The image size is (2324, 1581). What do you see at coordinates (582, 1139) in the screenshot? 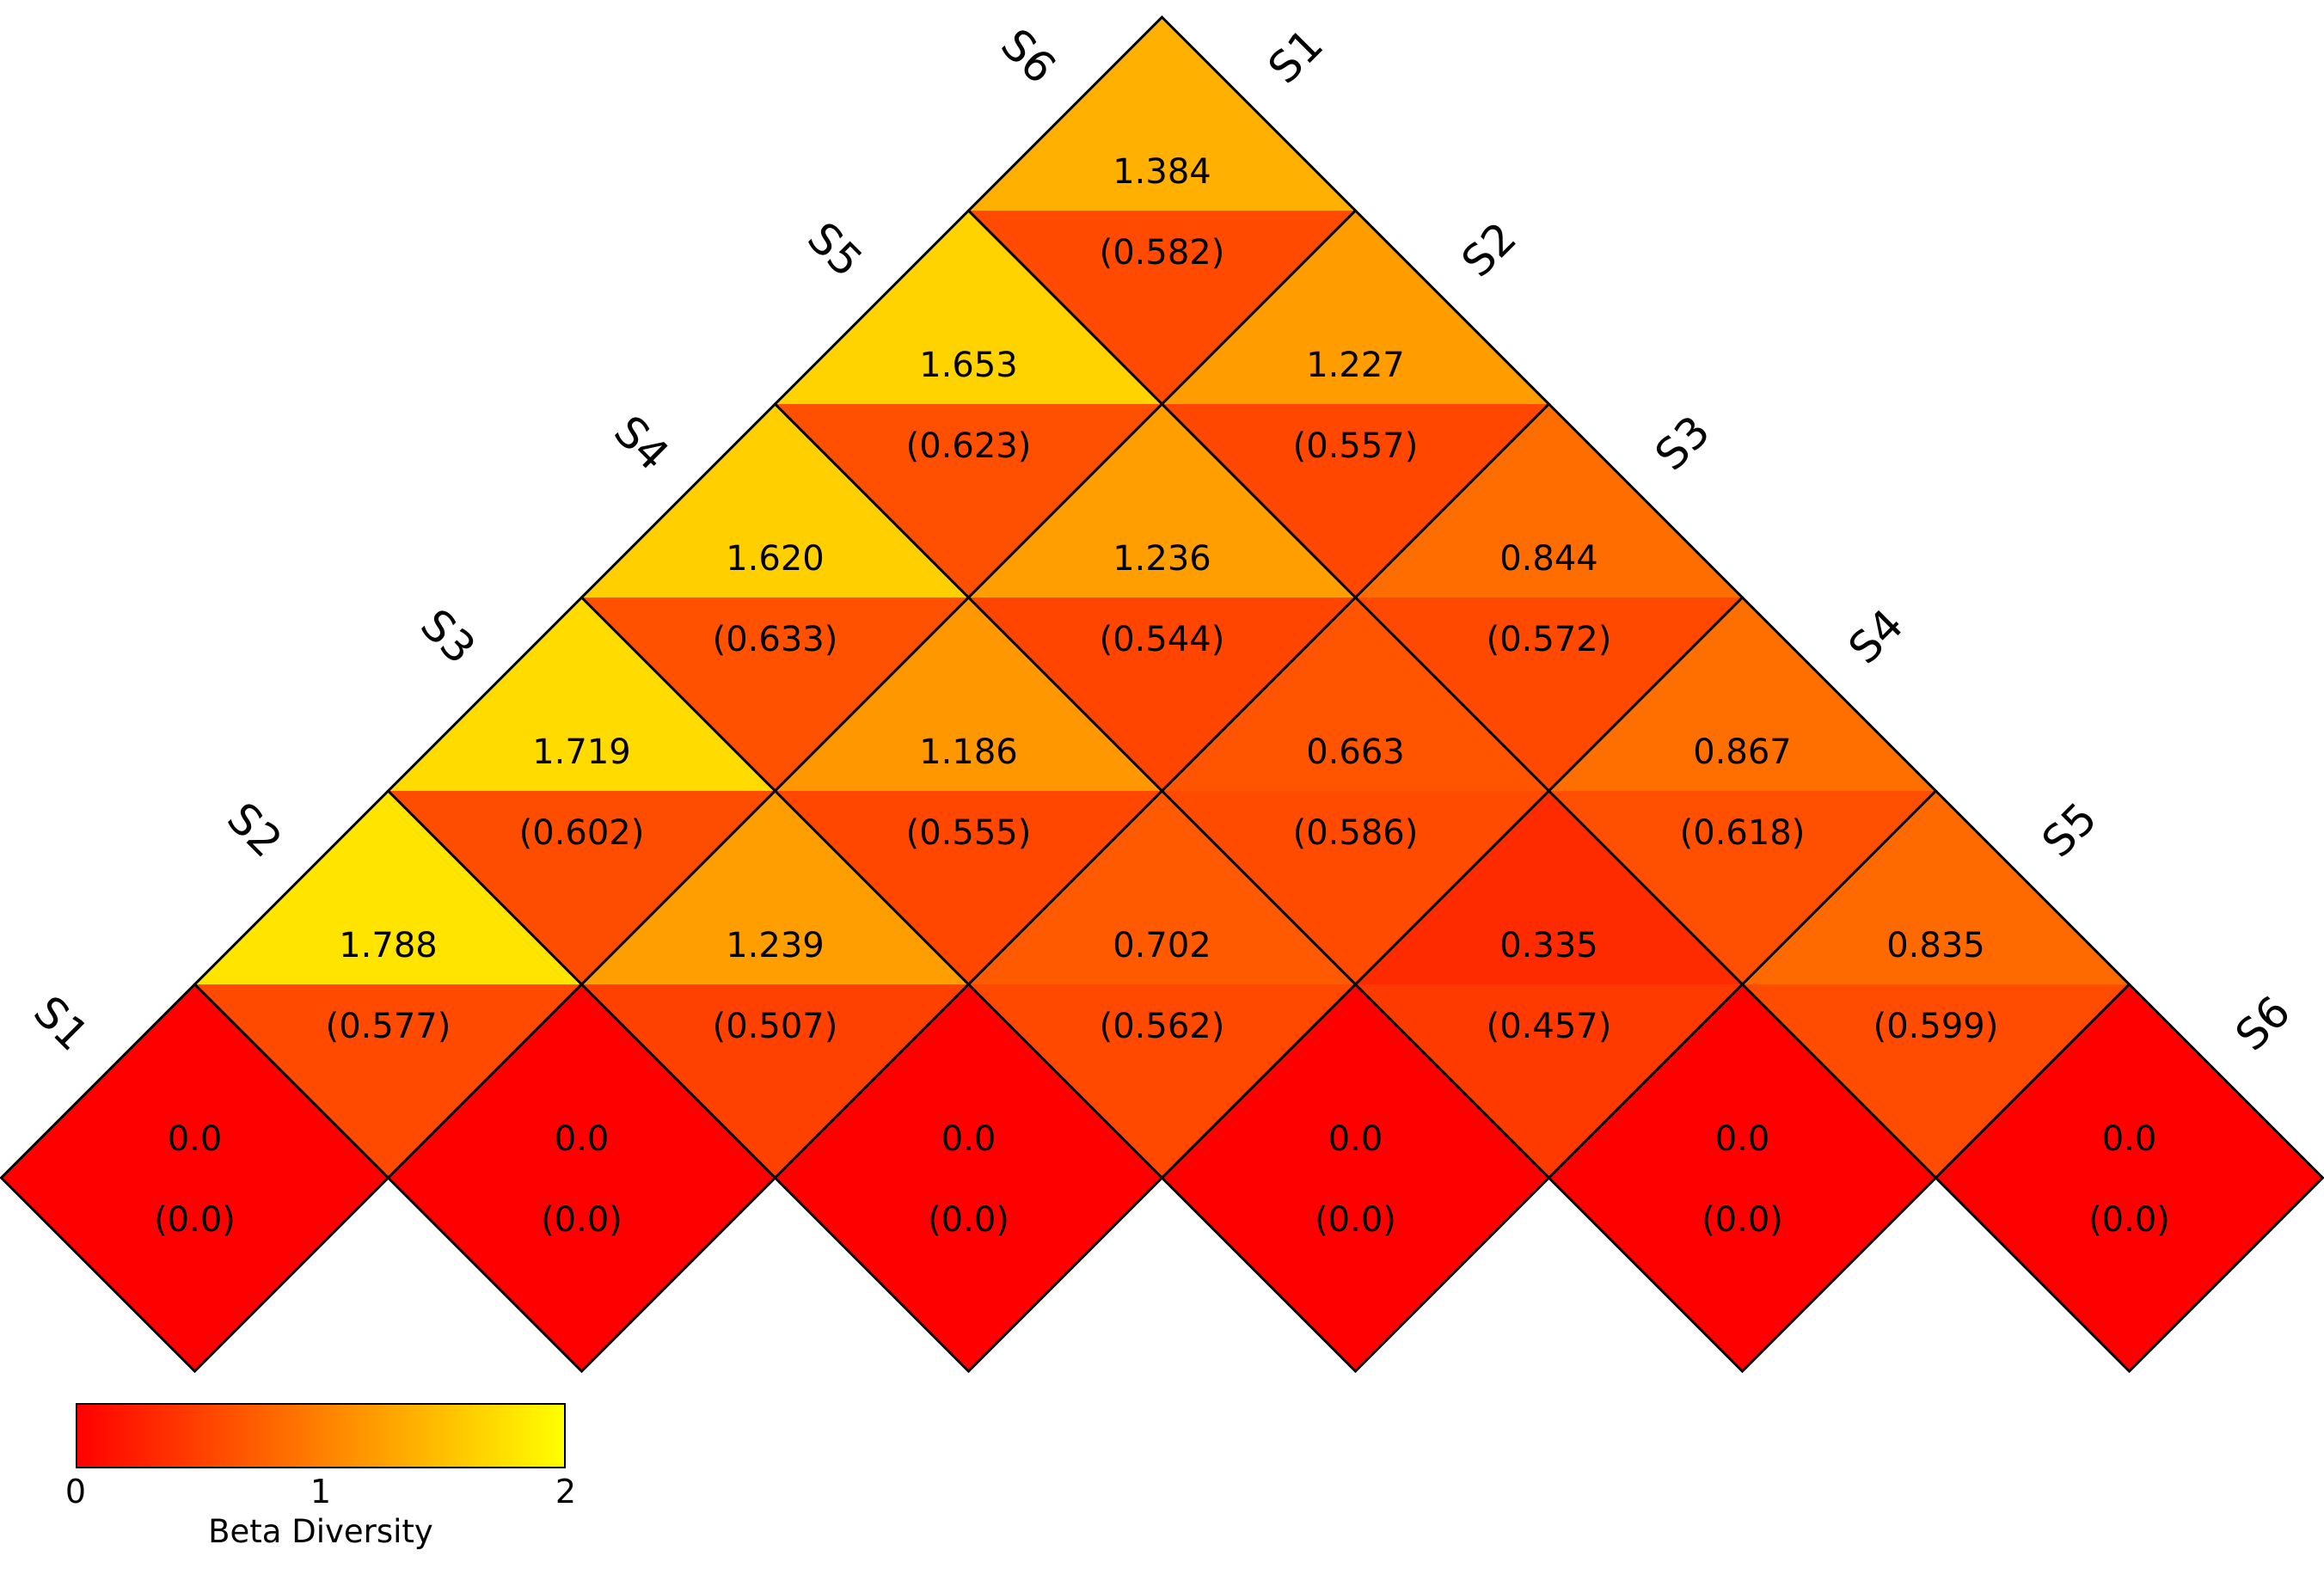
I see `cell-S2-S2-value: 0.0` at bounding box center [582, 1139].